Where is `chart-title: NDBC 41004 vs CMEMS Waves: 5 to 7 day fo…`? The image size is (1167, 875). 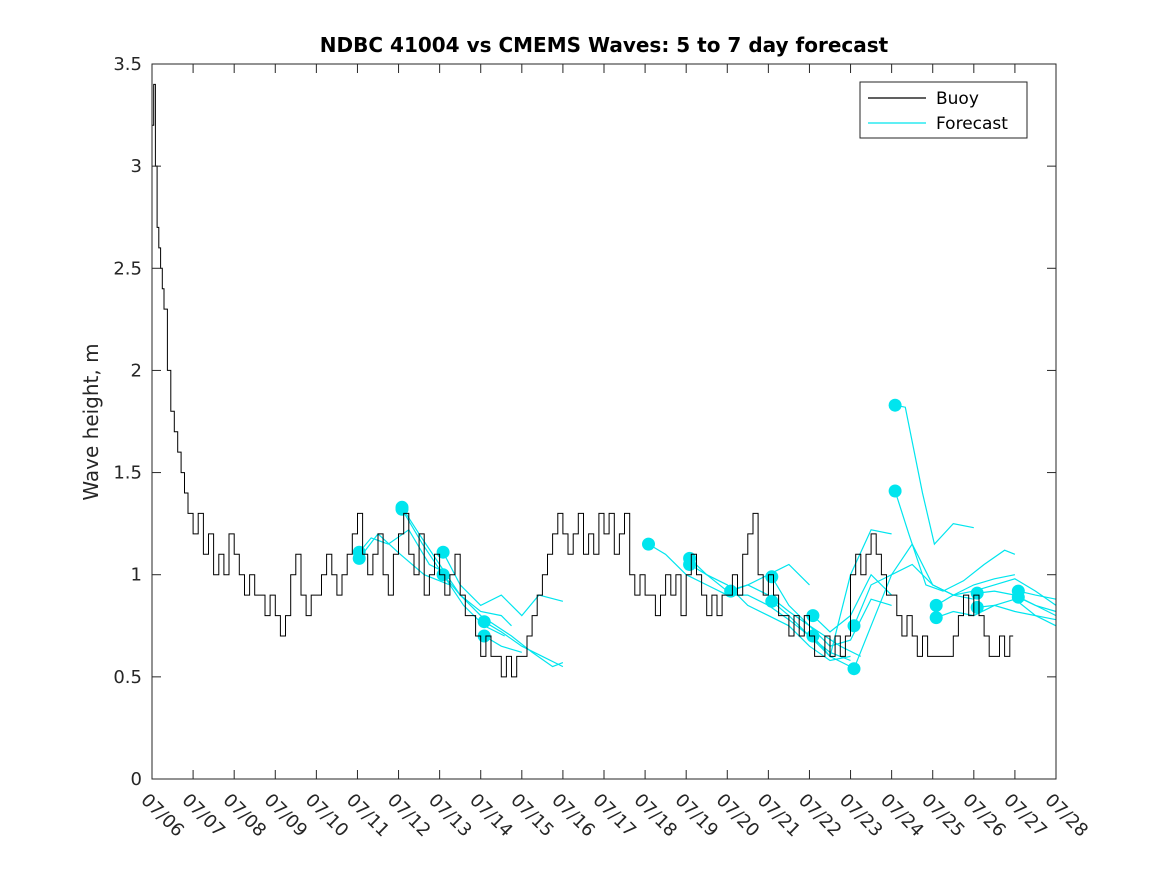
chart-title: NDBC 41004 vs CMEMS Waves: 5 to 7 day fo… is located at coordinates (604, 45).